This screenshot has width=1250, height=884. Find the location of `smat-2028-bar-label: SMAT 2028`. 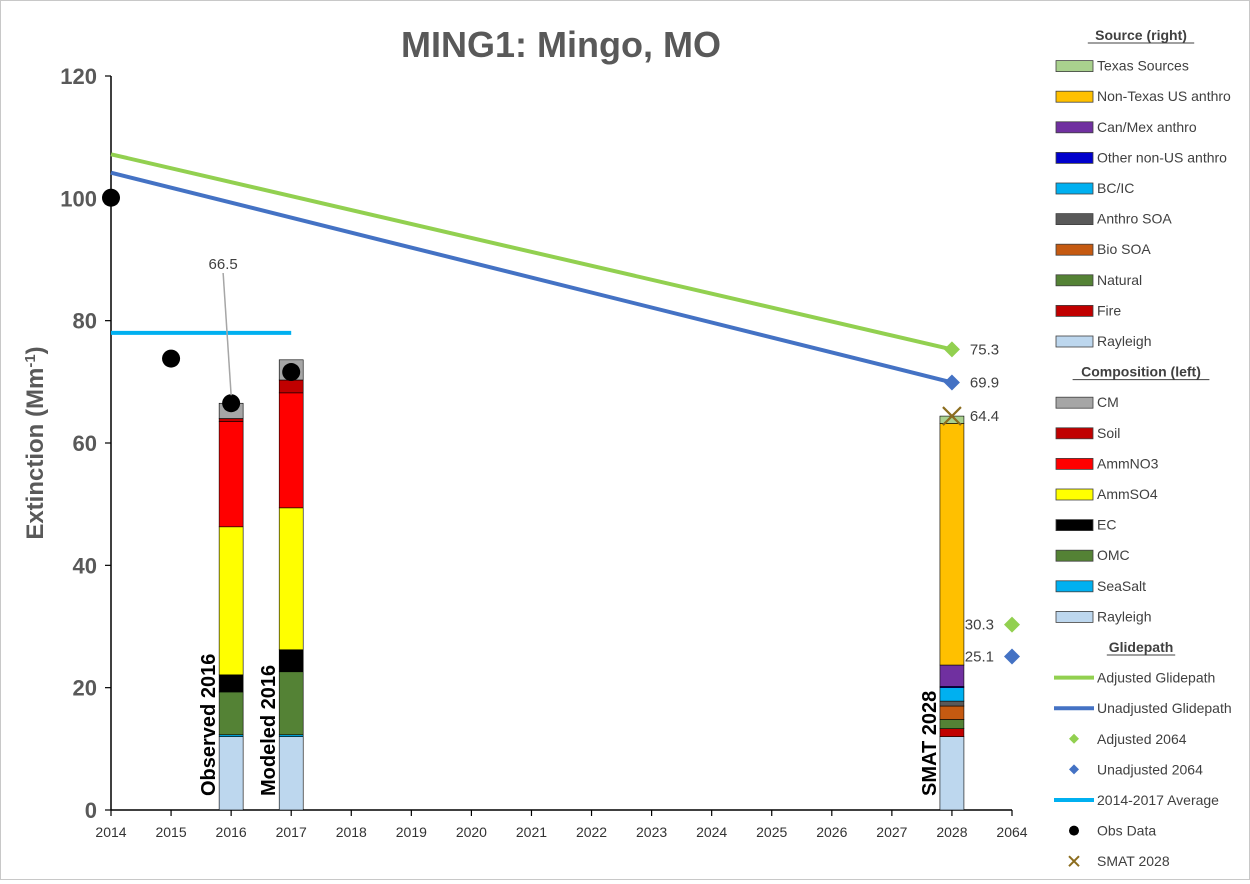

smat-2028-bar-label: SMAT 2028 is located at coordinates (930, 743).